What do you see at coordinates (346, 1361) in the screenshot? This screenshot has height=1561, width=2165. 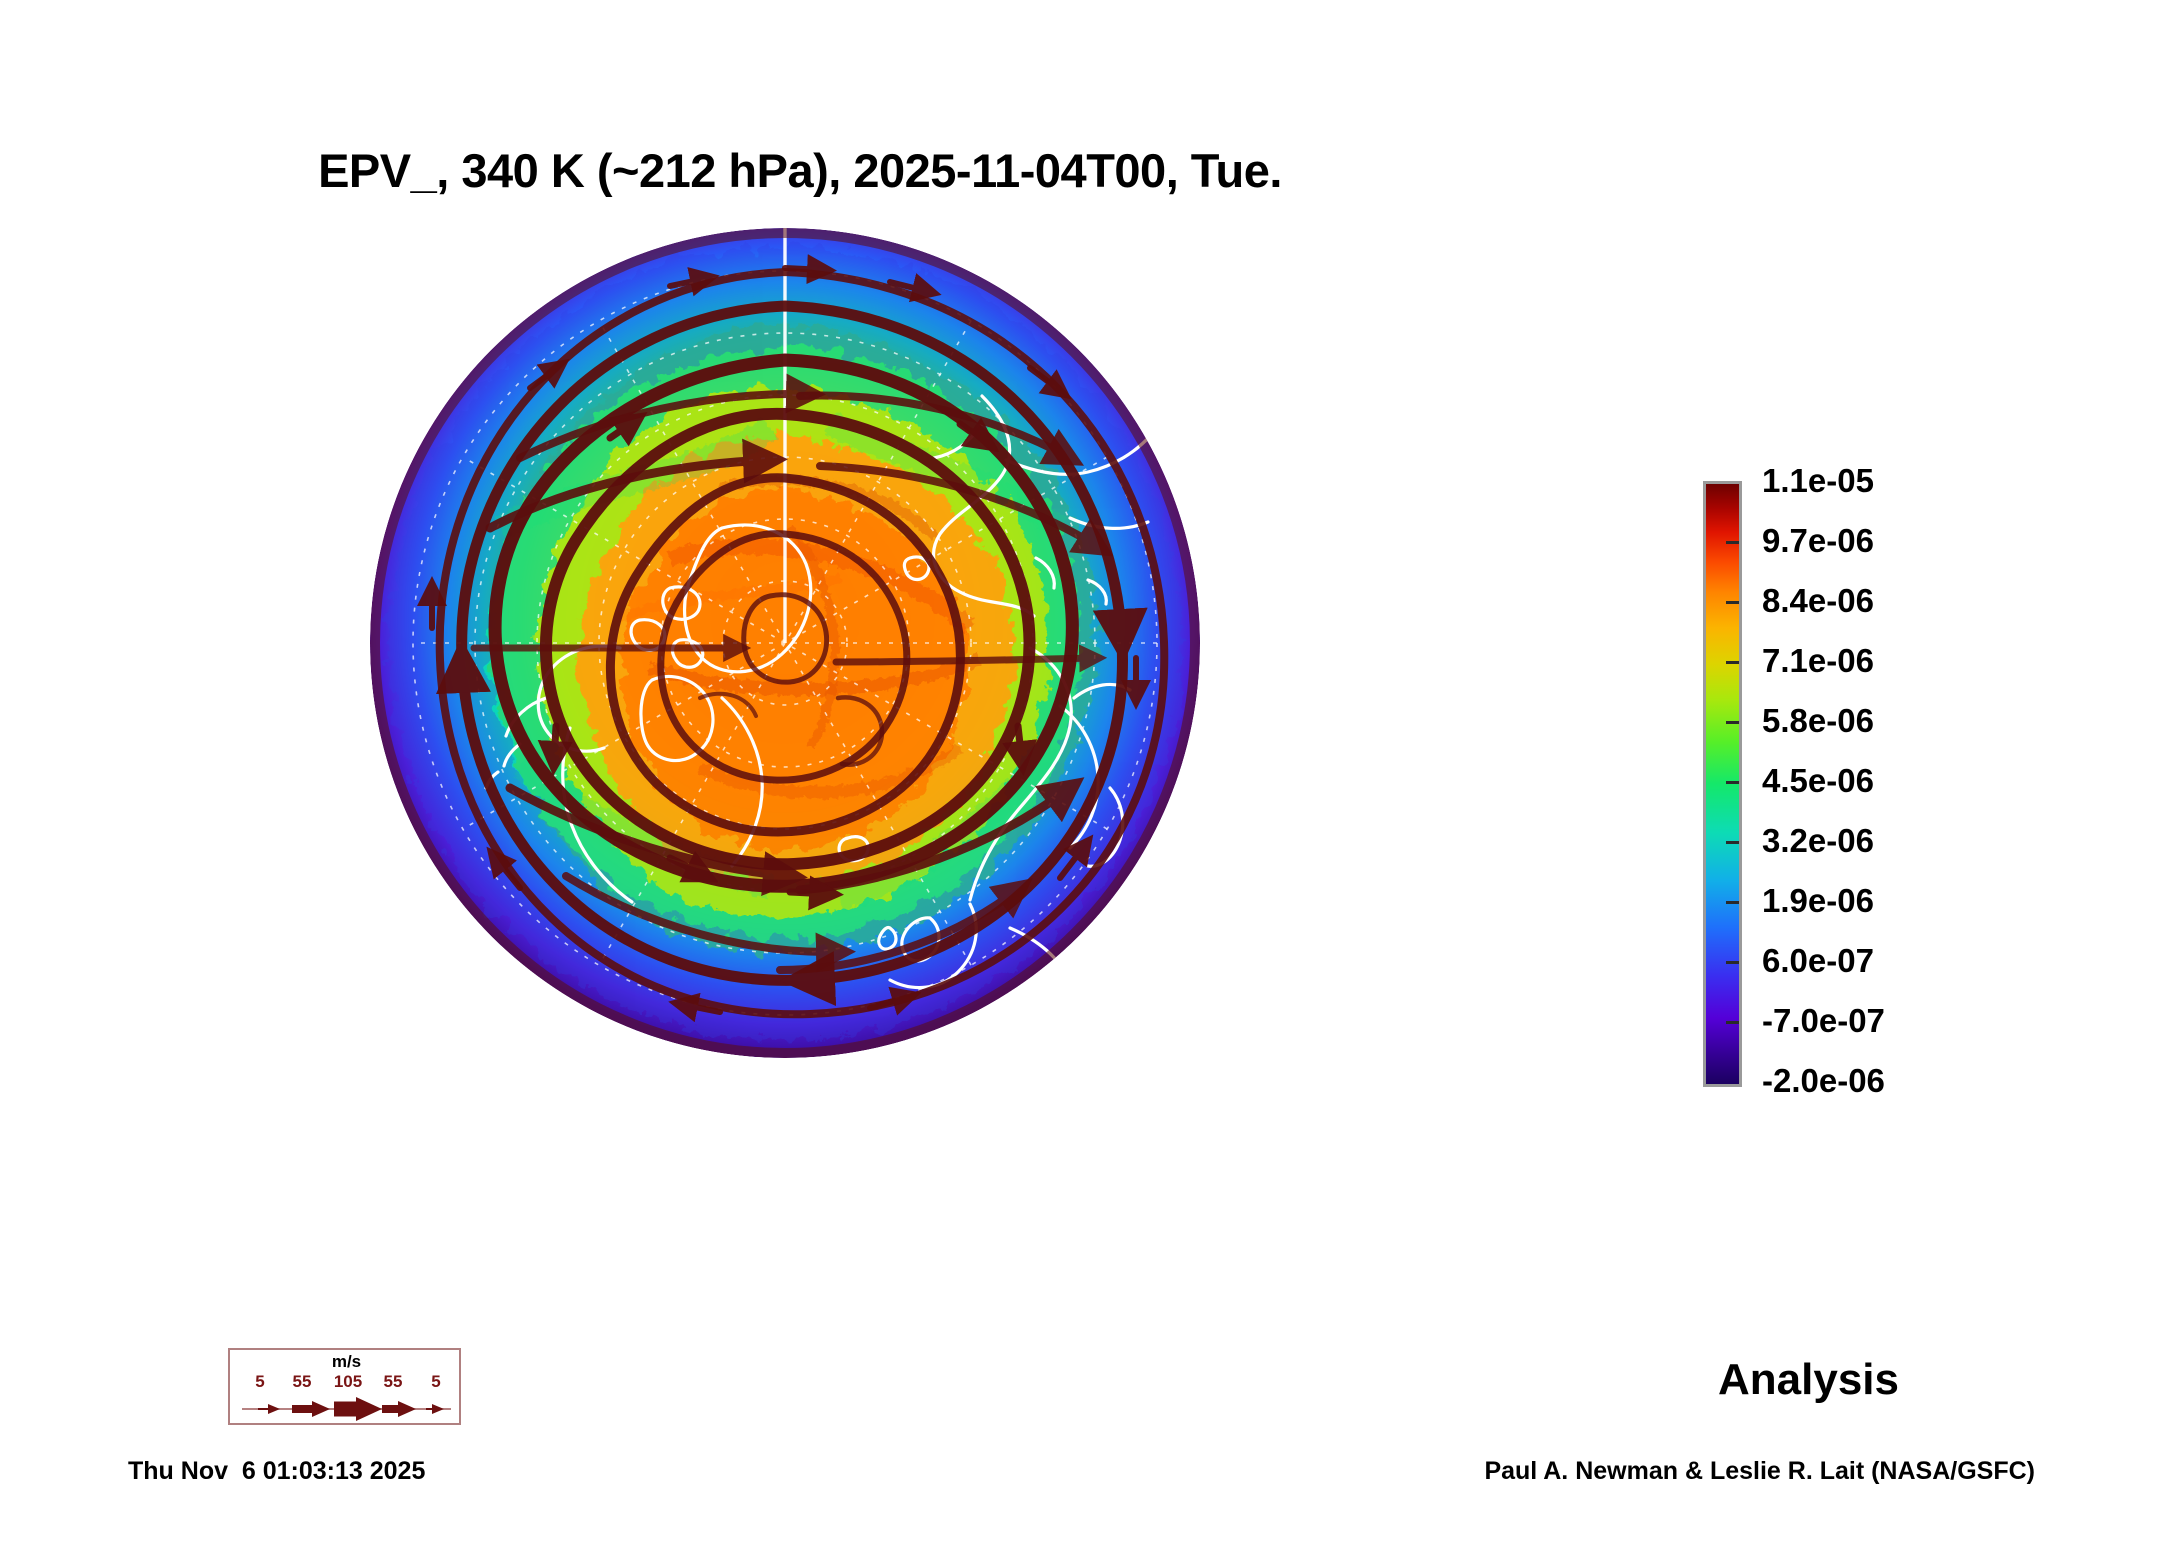 I see `wind-legend-unit: m/s` at bounding box center [346, 1361].